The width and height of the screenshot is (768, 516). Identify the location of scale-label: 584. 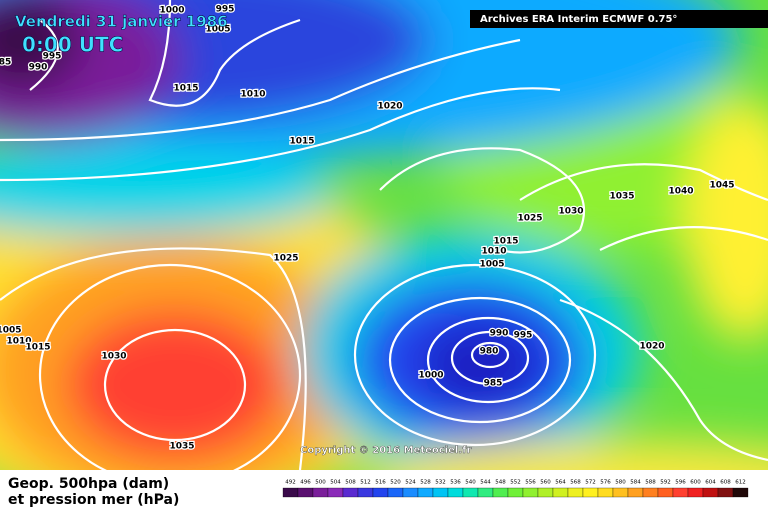
(635, 483).